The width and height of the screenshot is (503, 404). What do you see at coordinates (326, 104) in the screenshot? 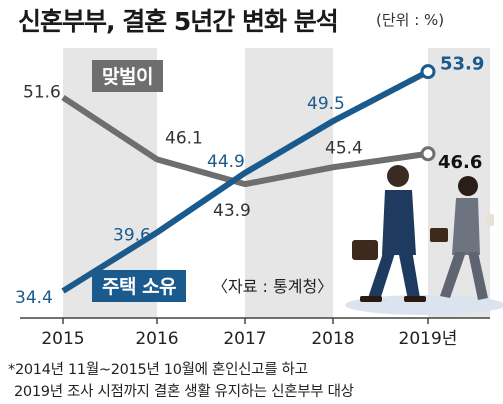
I see `data-label-2: 49.5` at bounding box center [326, 104].